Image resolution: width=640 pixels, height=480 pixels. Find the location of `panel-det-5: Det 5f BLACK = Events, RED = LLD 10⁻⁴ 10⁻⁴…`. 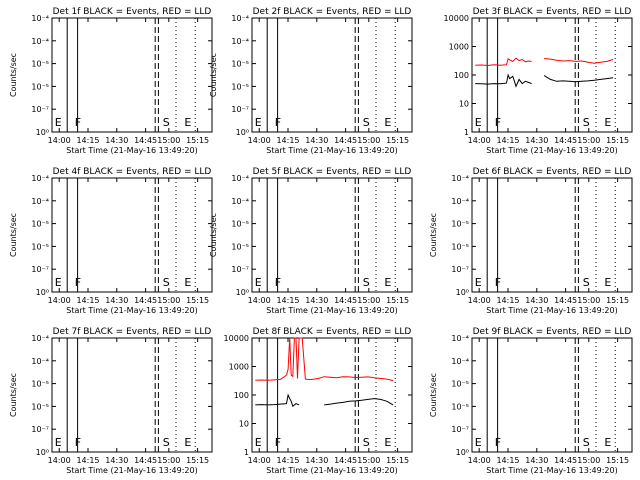

panel-det-5: Det 5f BLACK = Events, RED = LLD 10⁻⁴ 10⁻⁴… is located at coordinates (311, 241).